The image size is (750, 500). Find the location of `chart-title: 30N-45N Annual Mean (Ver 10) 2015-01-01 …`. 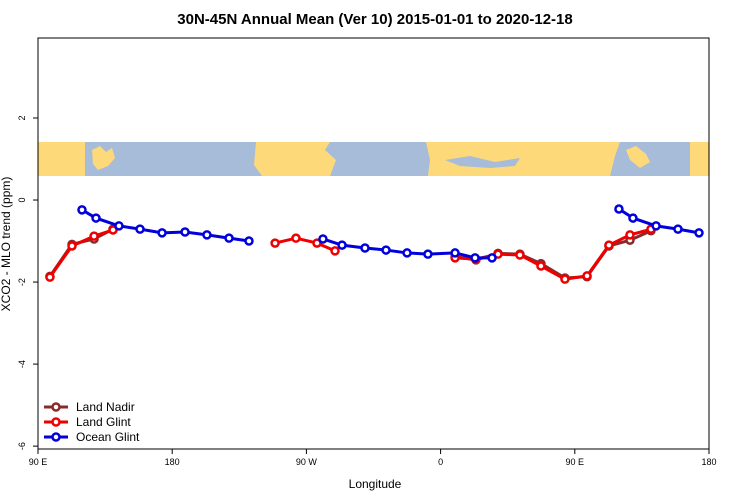

chart-title: 30N-45N Annual Mean (Ver 10) 2015-01-01 … is located at coordinates (374, 19).